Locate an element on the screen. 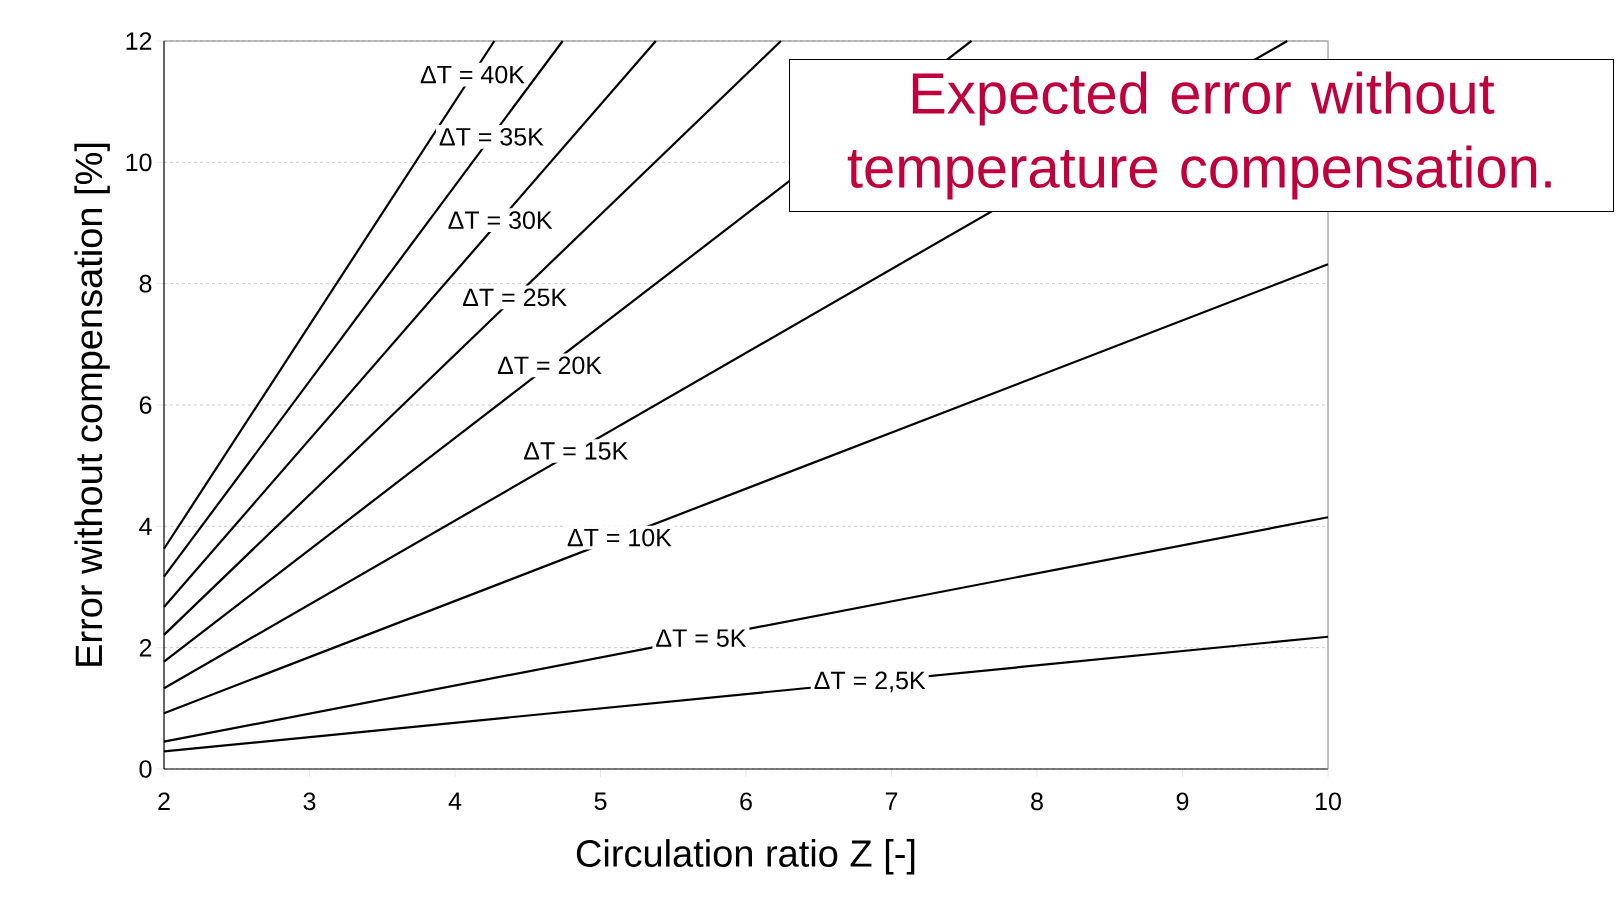 Image resolution: width=1618 pixels, height=915 pixels. x-tick-label: 6 is located at coordinates (746, 801).